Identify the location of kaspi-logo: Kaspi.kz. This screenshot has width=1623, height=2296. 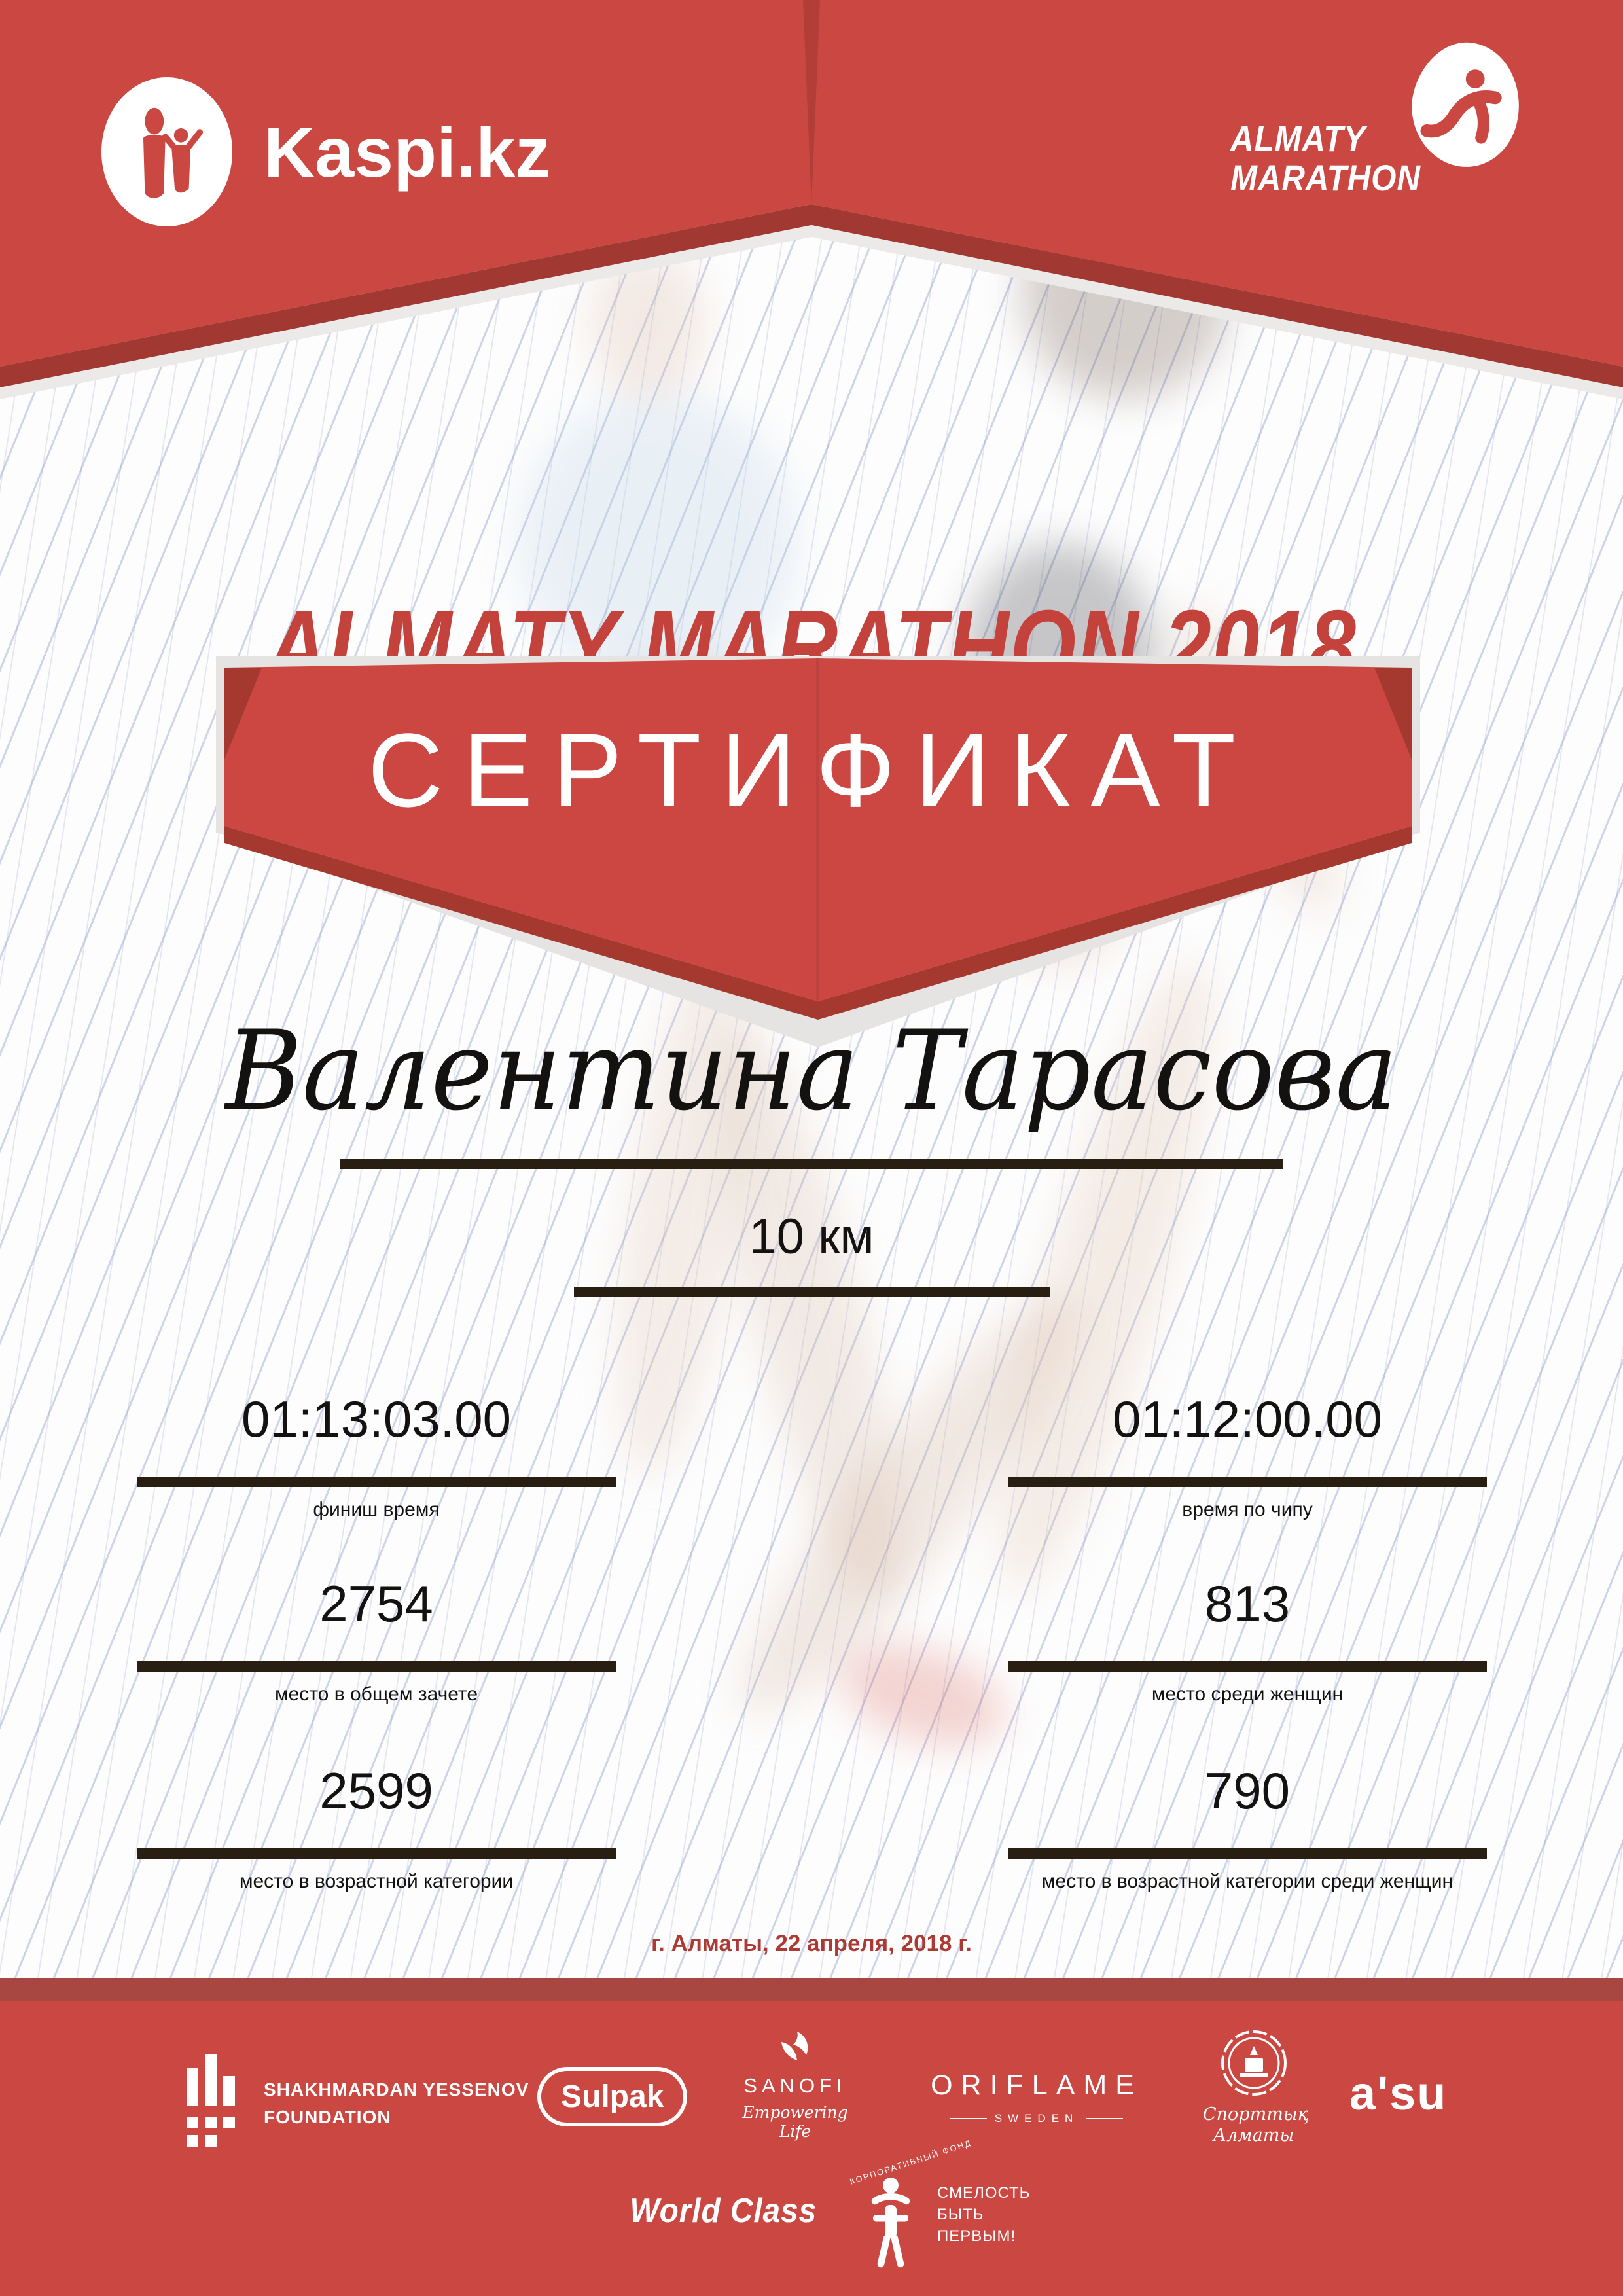
(325, 151).